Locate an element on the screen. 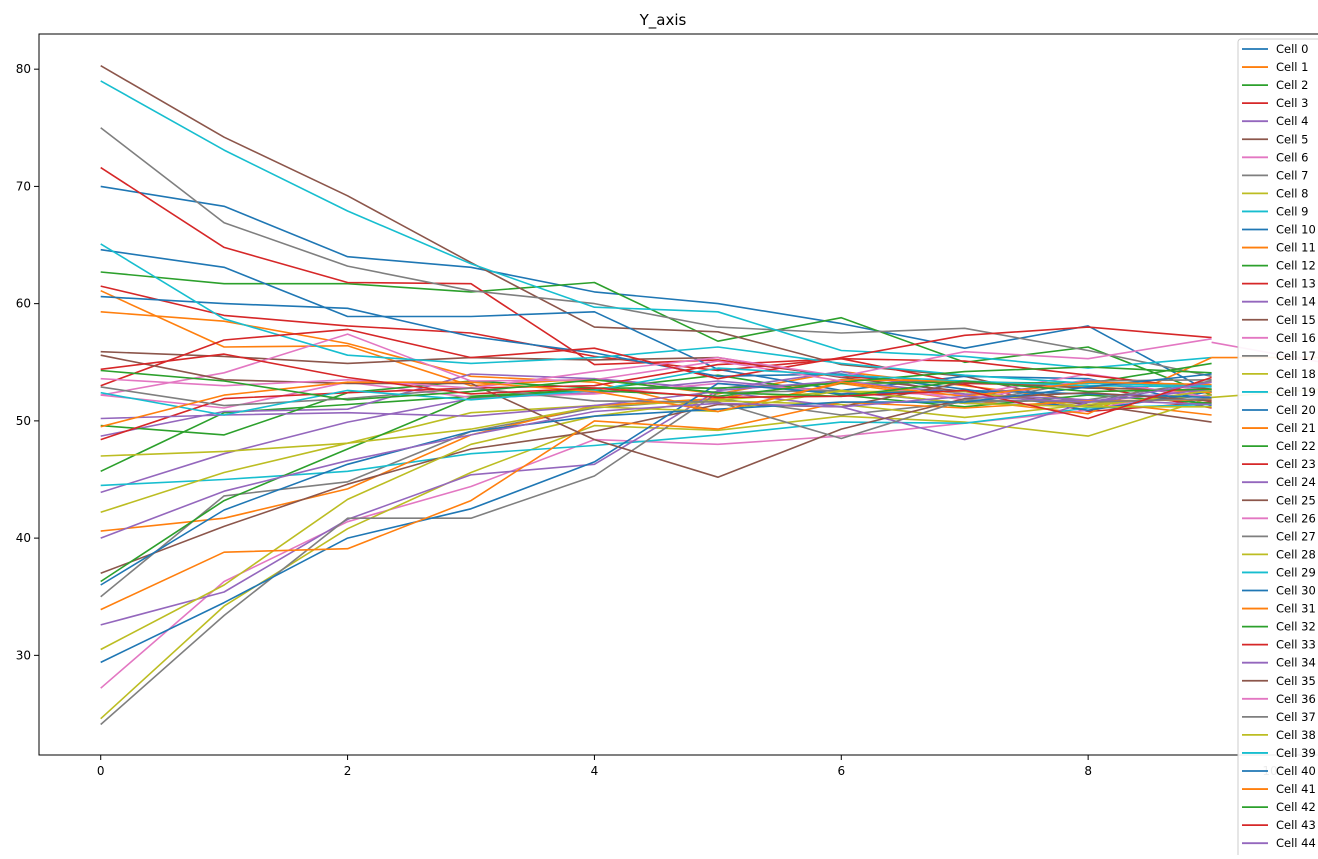  legend-box is located at coordinates (1277, 448).